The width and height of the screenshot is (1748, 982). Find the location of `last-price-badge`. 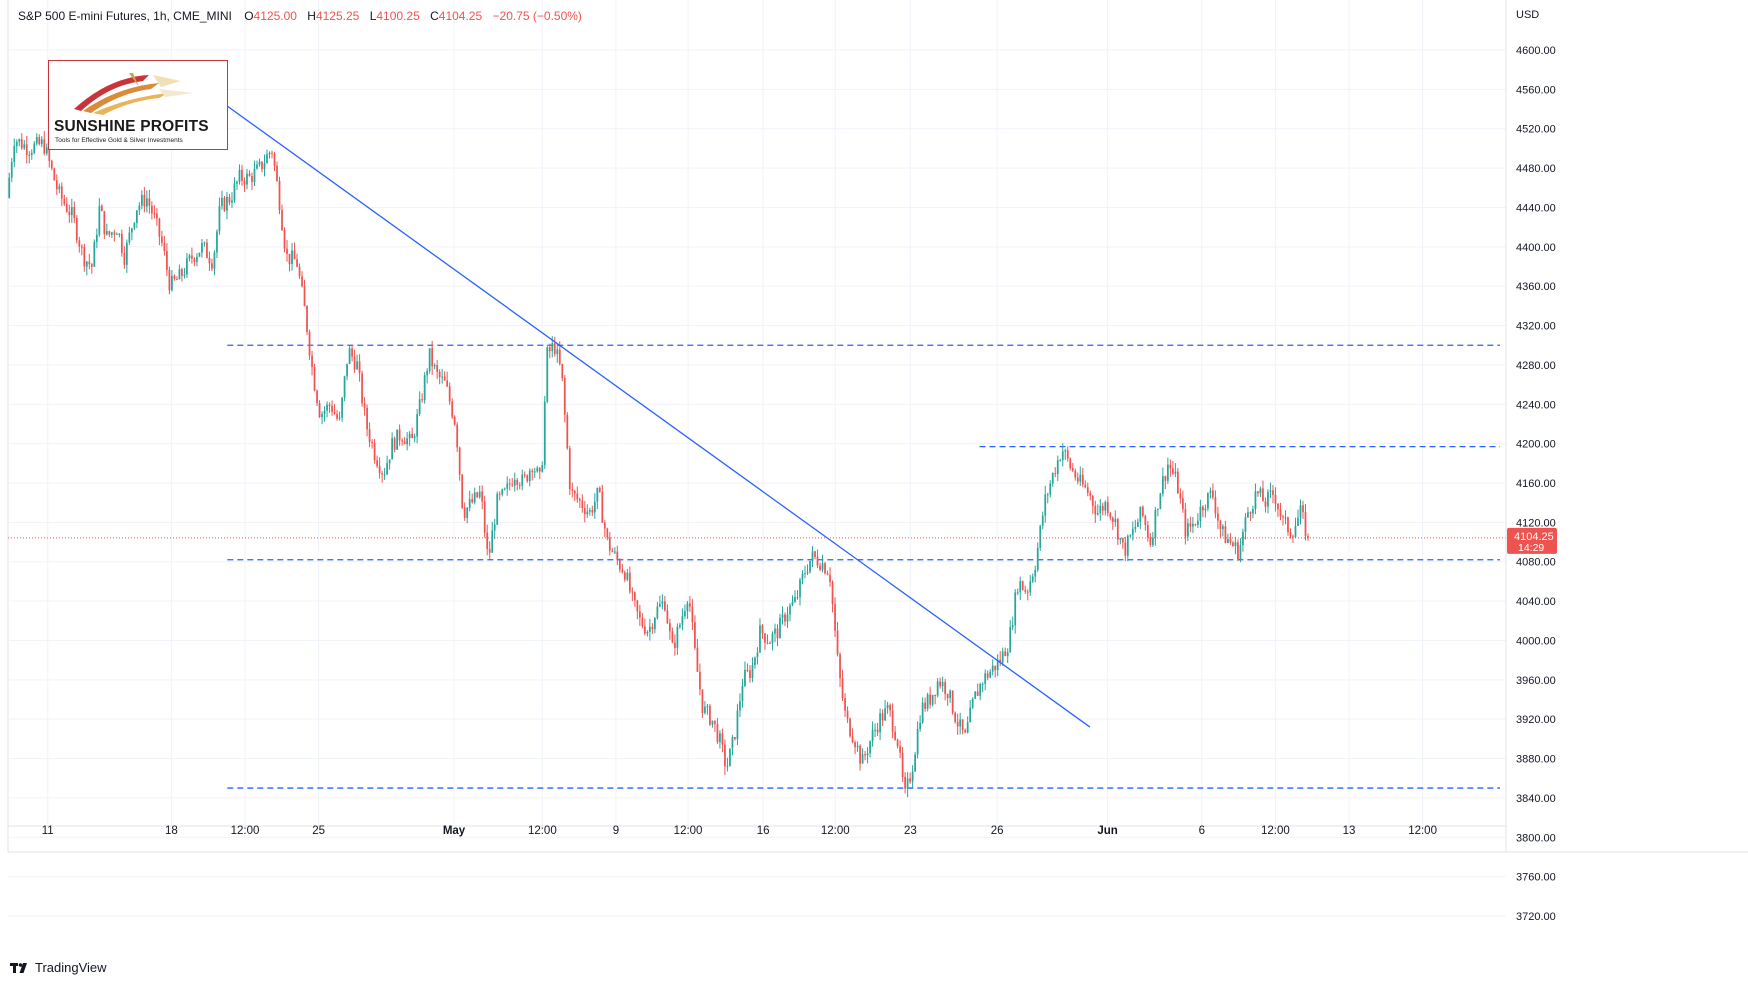

last-price-badge is located at coordinates (1532, 540).